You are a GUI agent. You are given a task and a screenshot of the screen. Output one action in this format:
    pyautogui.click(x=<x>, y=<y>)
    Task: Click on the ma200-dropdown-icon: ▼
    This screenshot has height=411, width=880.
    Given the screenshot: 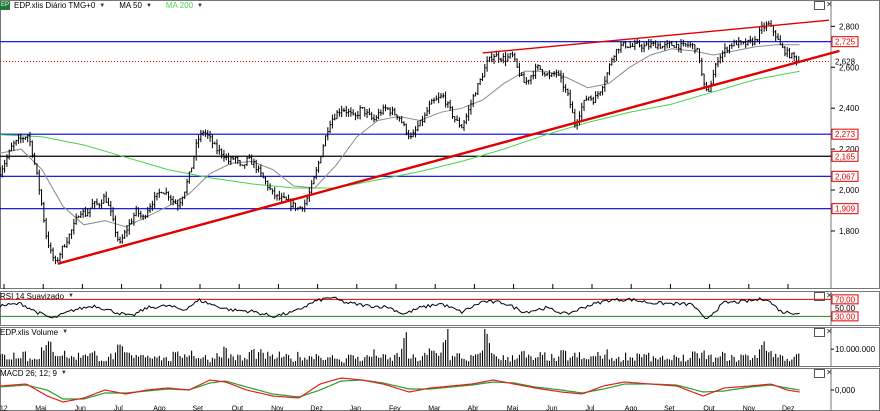 What is the action you would take?
    pyautogui.click(x=200, y=5)
    